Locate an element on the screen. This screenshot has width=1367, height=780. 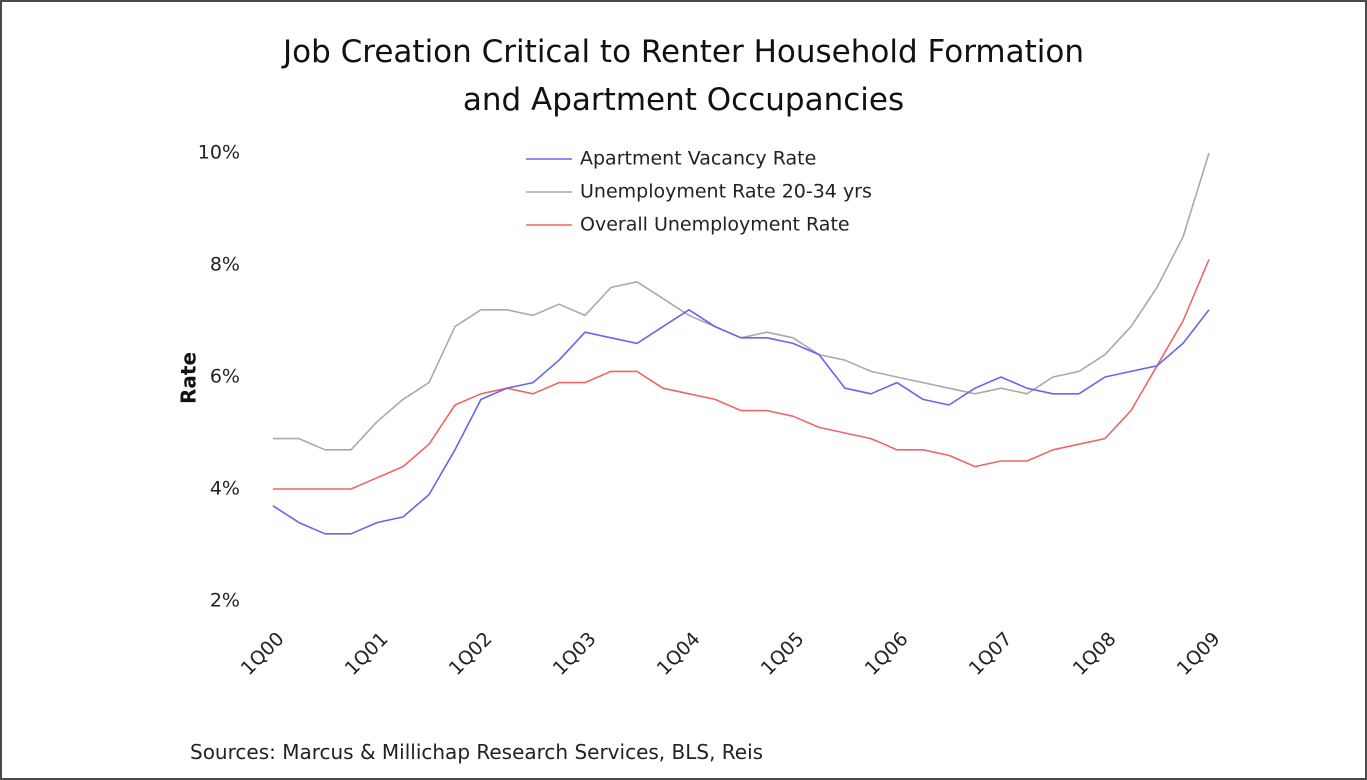
x-tick-label: 1Q02 is located at coordinates (471, 654).